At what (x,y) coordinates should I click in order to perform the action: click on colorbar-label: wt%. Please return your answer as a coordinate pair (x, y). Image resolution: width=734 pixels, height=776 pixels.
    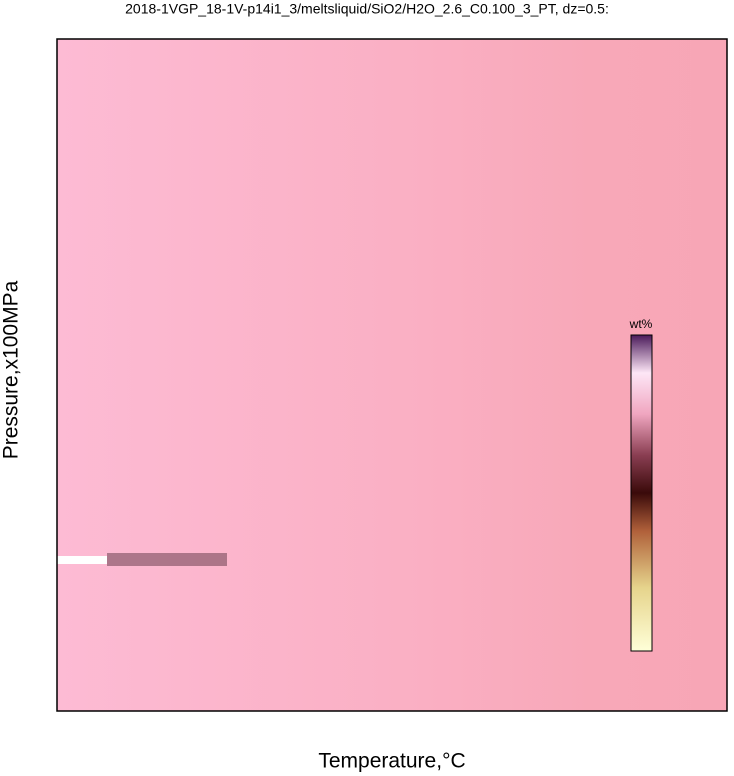
    Looking at the image, I should click on (641, 324).